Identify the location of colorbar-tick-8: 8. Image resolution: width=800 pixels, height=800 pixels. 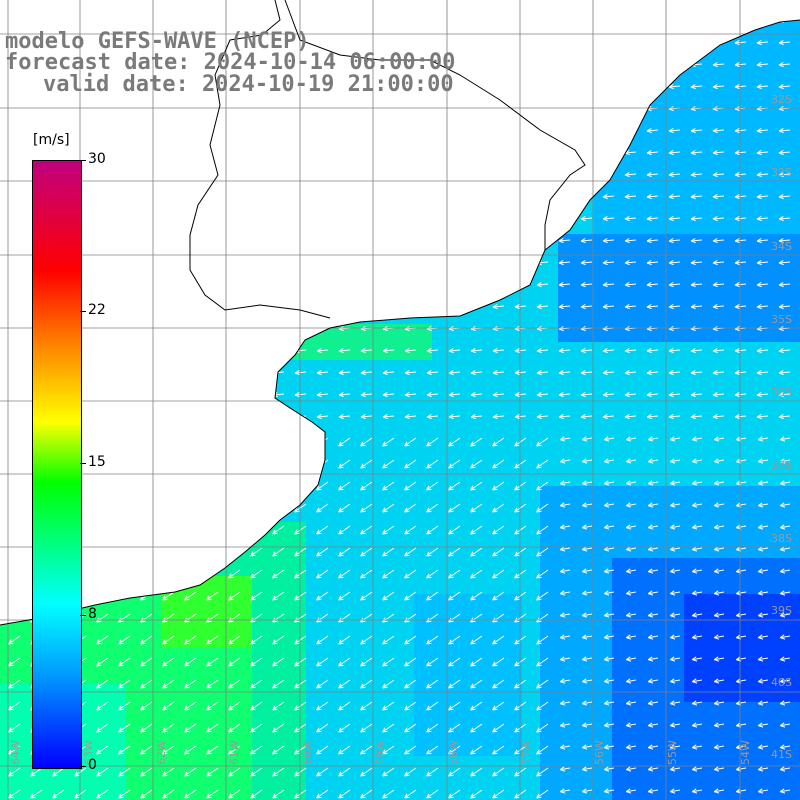
(92, 614).